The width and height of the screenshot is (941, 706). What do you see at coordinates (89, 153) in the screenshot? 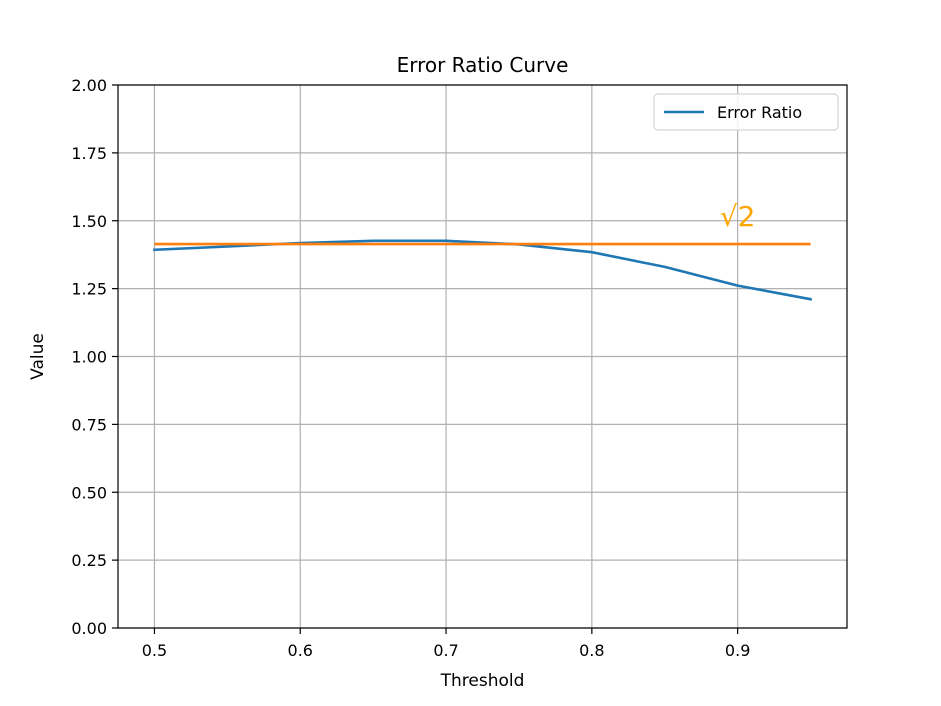
I see `y-tick-label: 1.75` at bounding box center [89, 153].